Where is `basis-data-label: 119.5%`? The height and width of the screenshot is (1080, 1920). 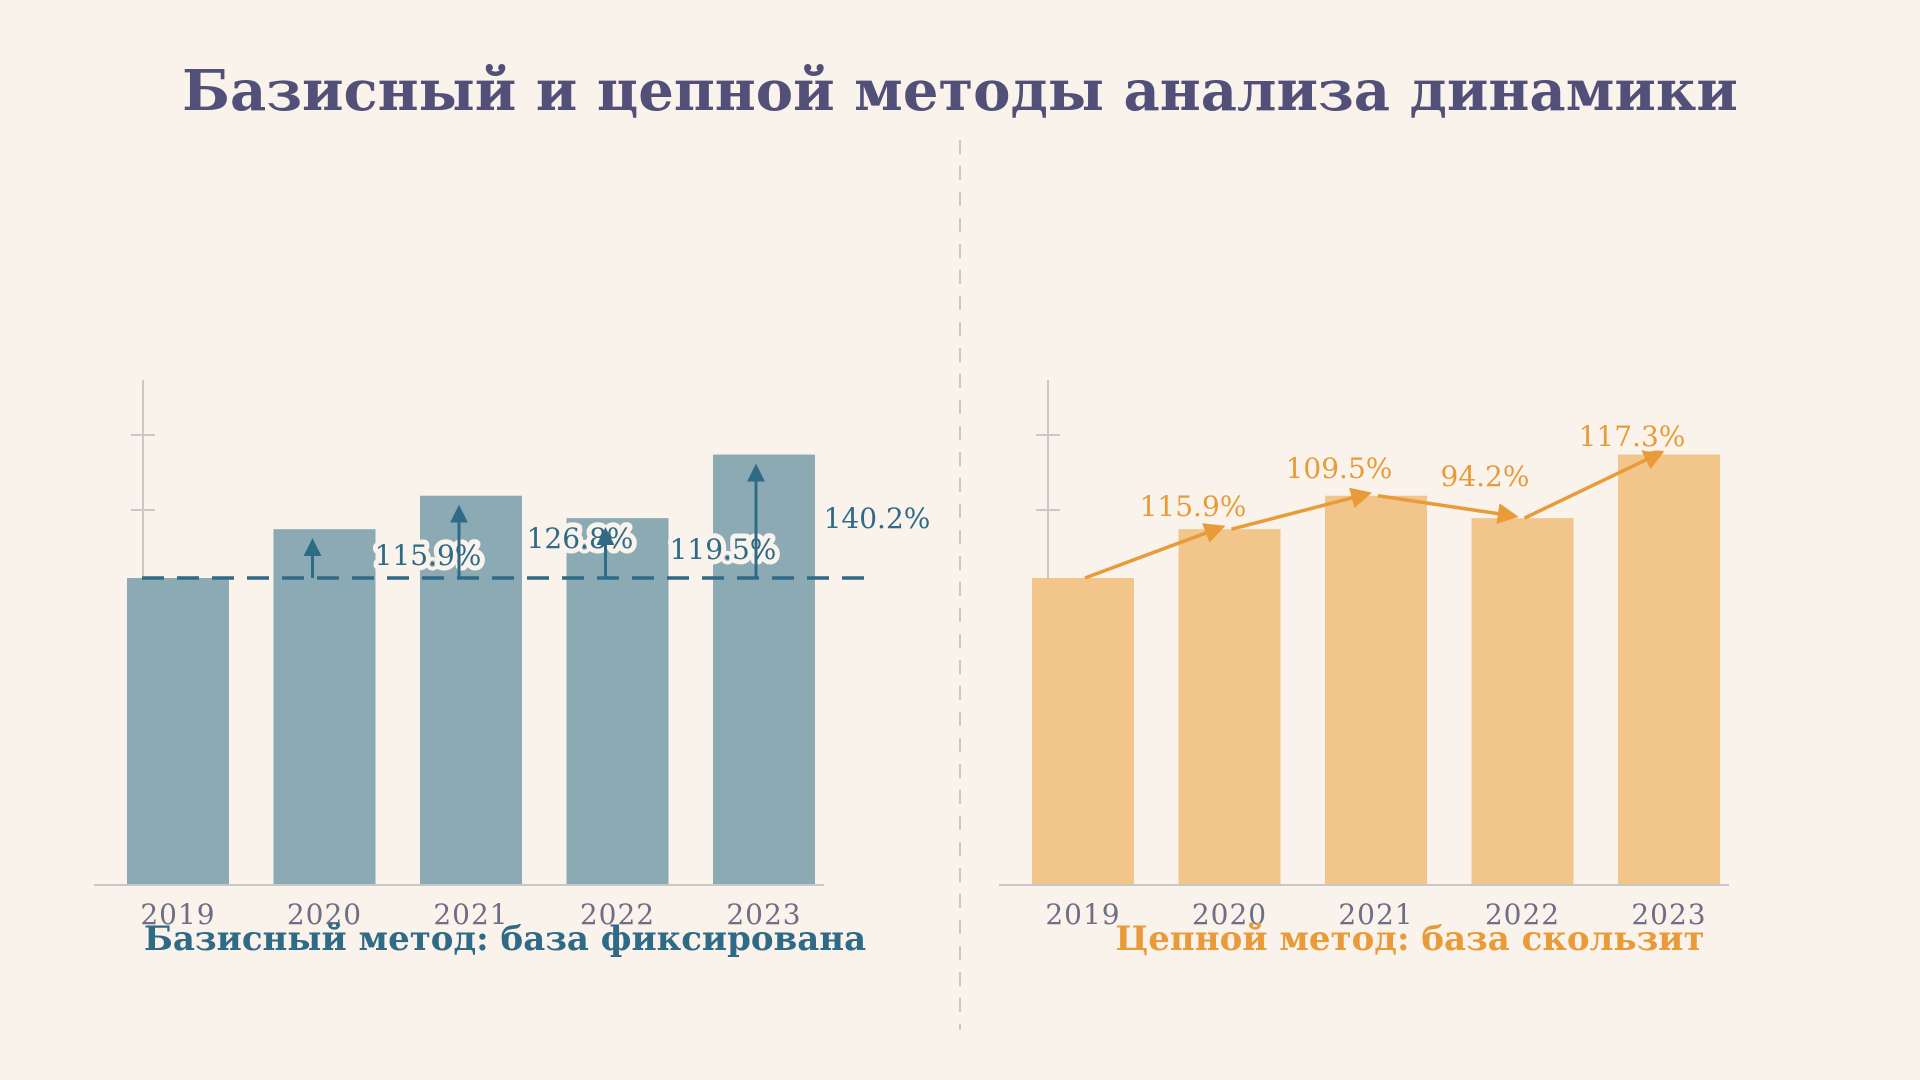 basis-data-label: 119.5% is located at coordinates (723, 549).